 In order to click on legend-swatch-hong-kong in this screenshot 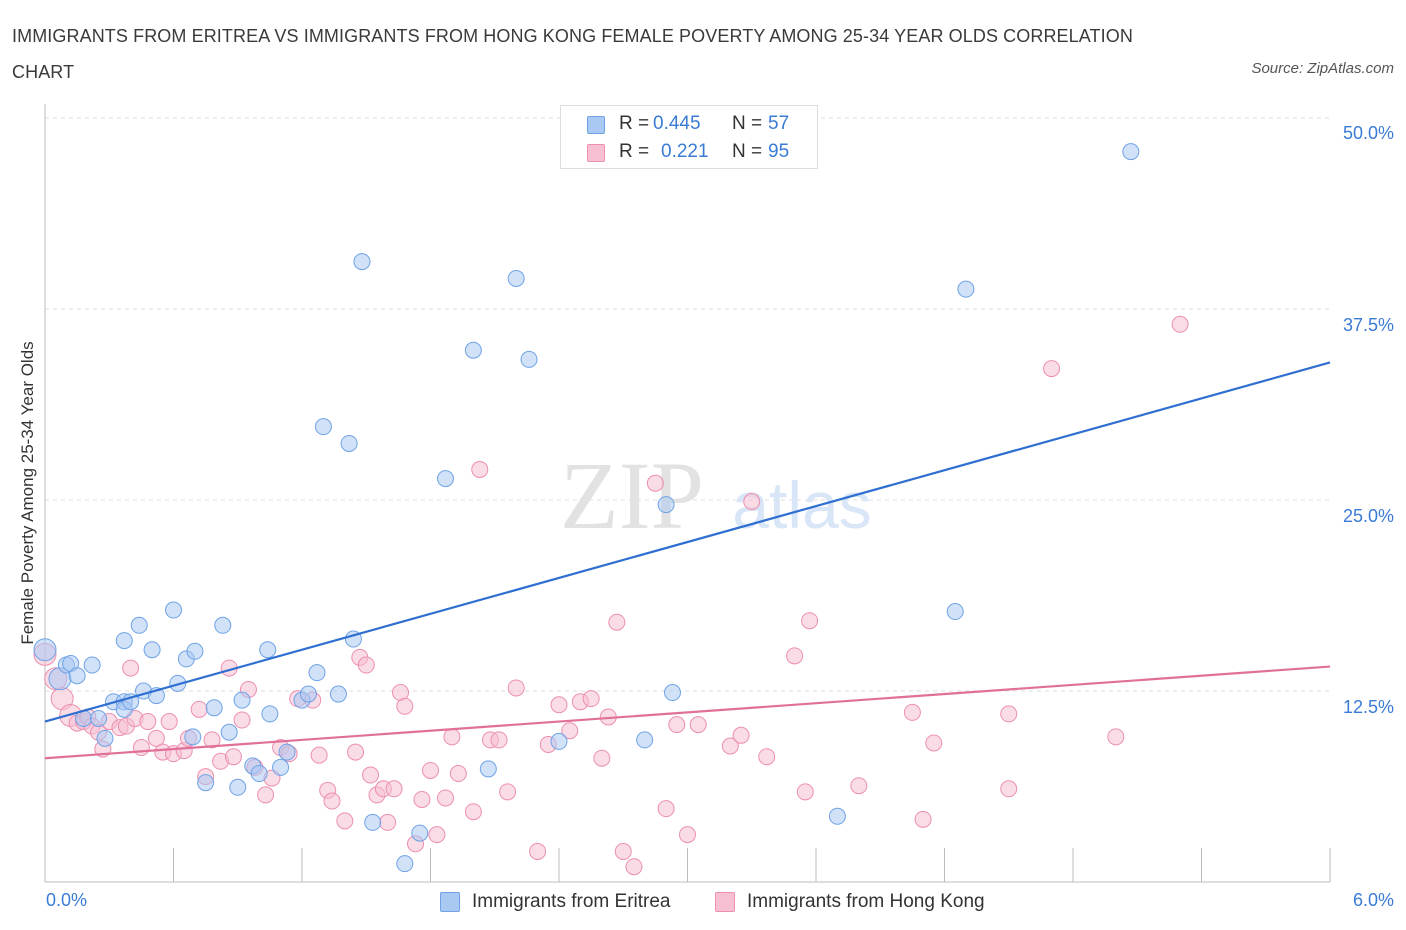, I will do `click(596, 153)`.